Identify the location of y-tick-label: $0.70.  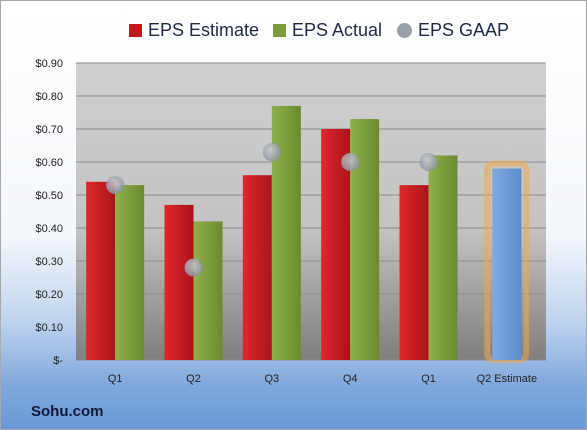
(49, 130).